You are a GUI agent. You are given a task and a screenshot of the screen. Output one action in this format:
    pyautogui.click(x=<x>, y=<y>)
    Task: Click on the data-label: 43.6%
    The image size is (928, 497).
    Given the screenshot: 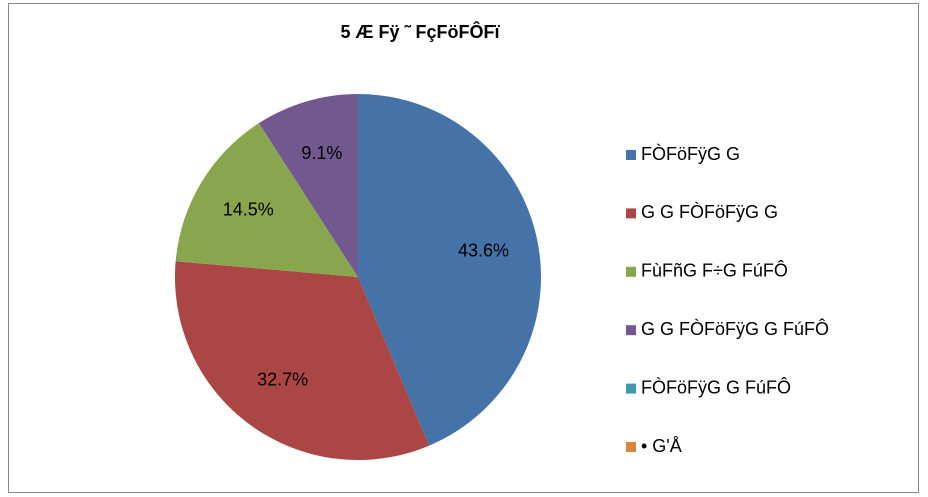 What is the action you would take?
    pyautogui.click(x=483, y=250)
    